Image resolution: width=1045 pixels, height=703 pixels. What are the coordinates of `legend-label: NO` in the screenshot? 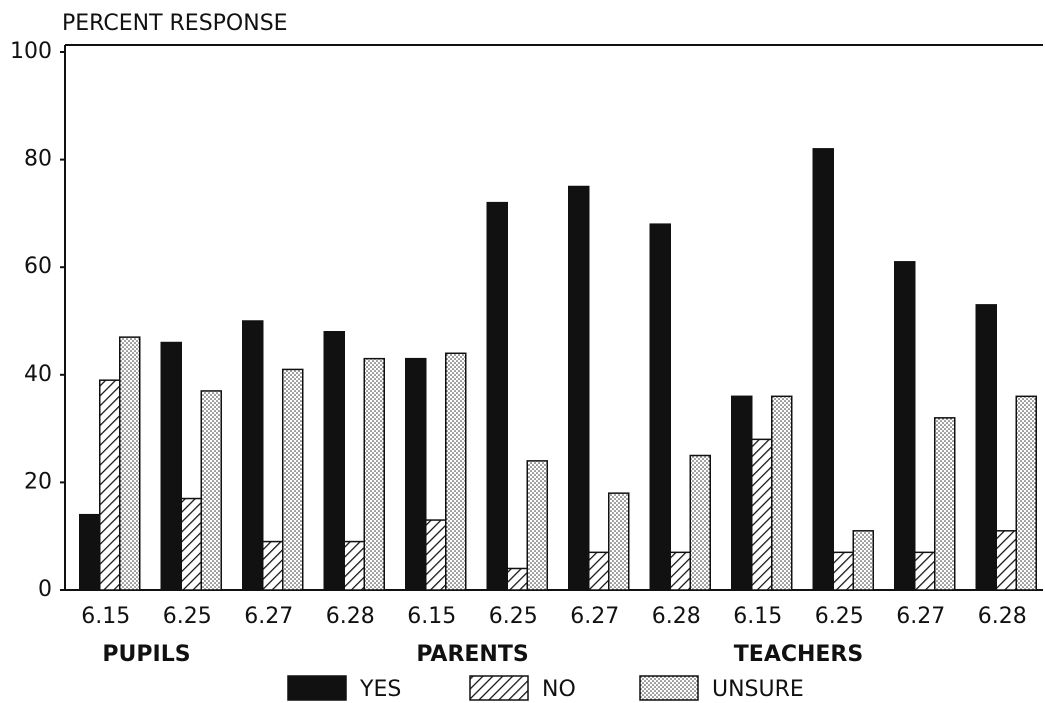 It's located at (559, 689).